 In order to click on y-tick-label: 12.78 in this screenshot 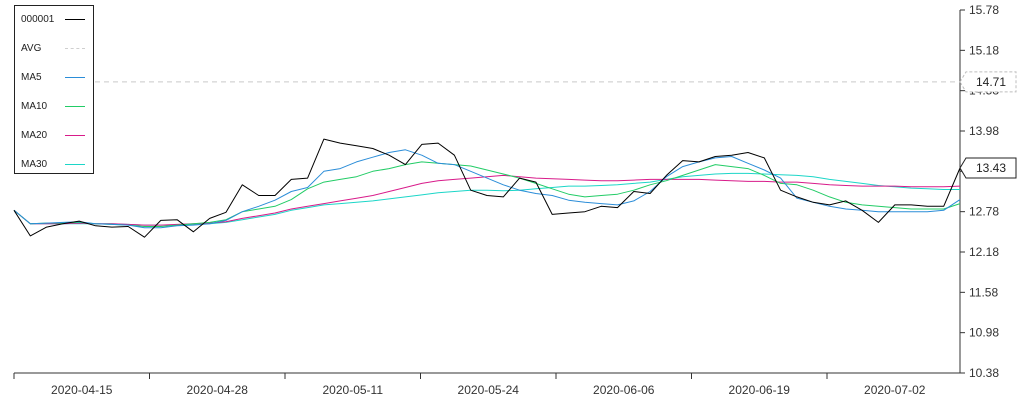, I will do `click(984, 212)`.